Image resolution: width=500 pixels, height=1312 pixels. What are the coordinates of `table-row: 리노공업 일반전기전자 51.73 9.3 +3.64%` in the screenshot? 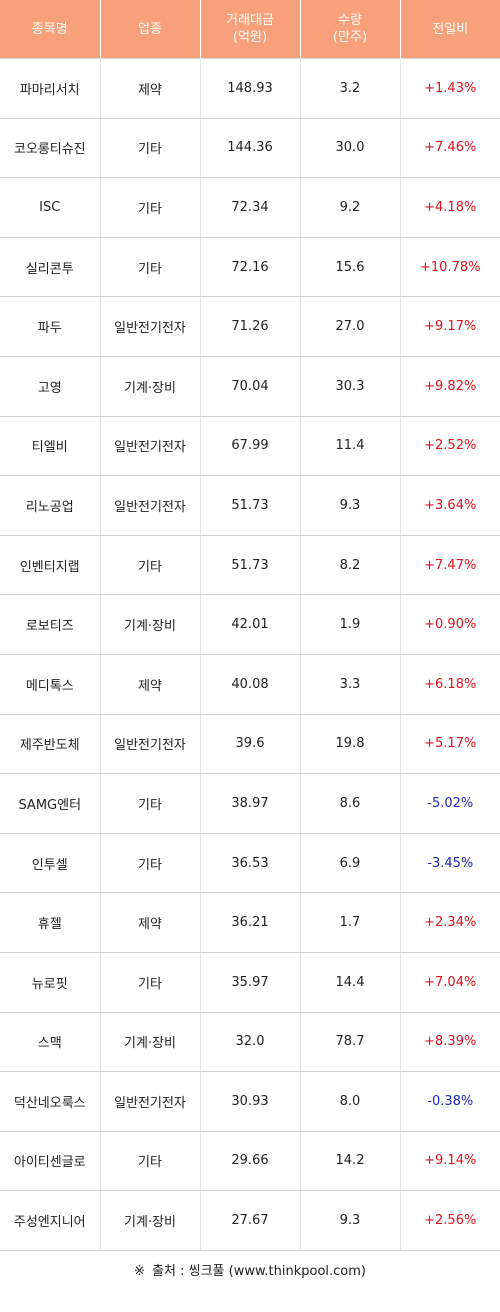 It's located at (250, 505).